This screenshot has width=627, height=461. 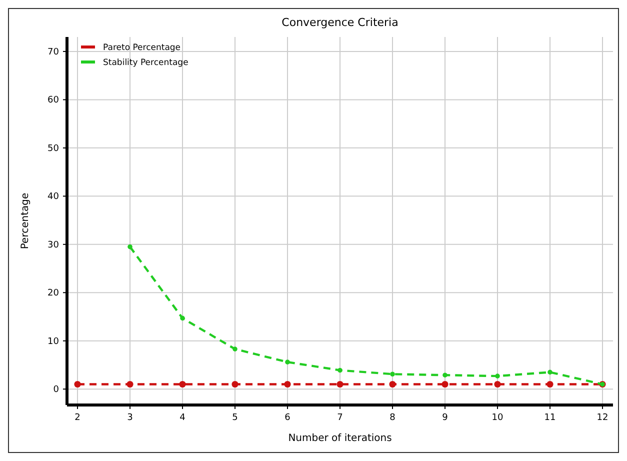 I want to click on y-tick-label: 60, so click(x=54, y=101).